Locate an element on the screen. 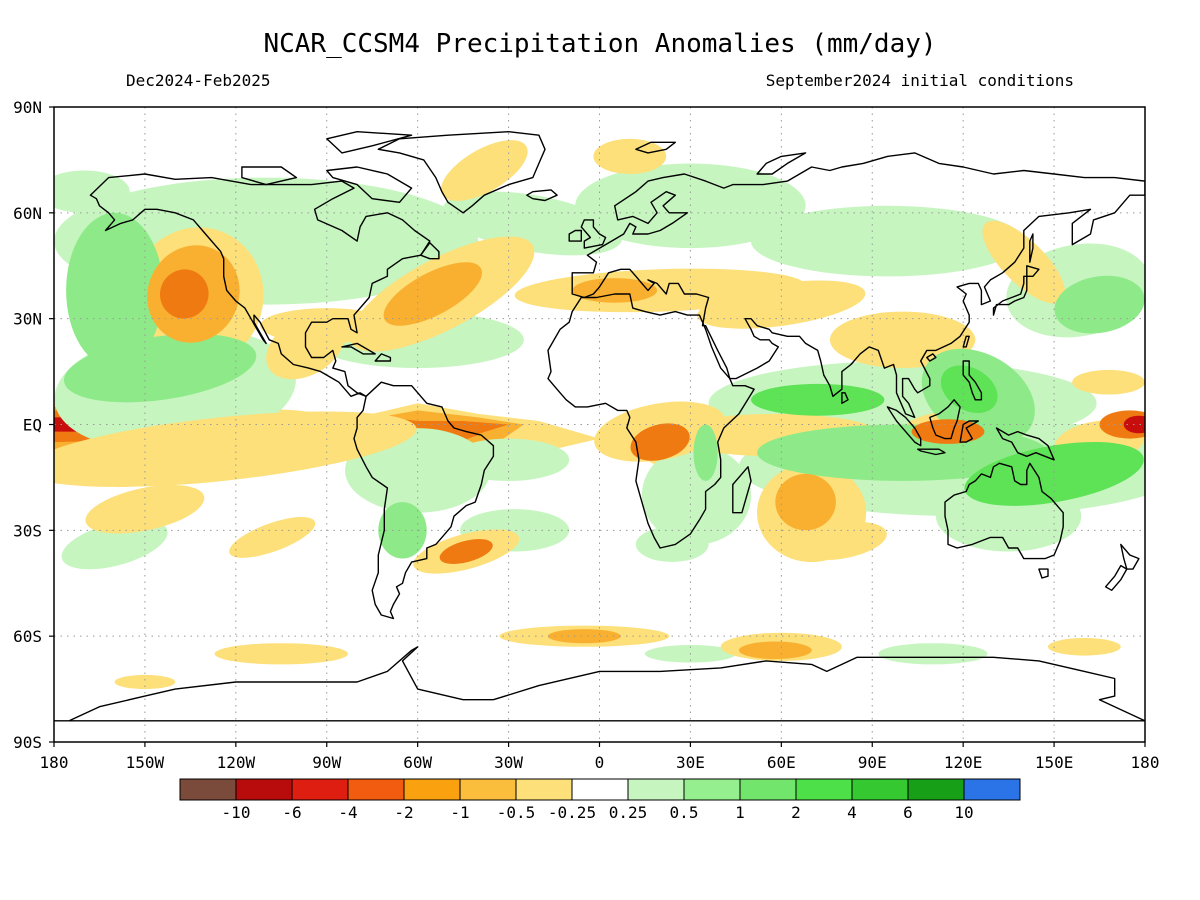  coastline-philippines is located at coordinates (972, 380).